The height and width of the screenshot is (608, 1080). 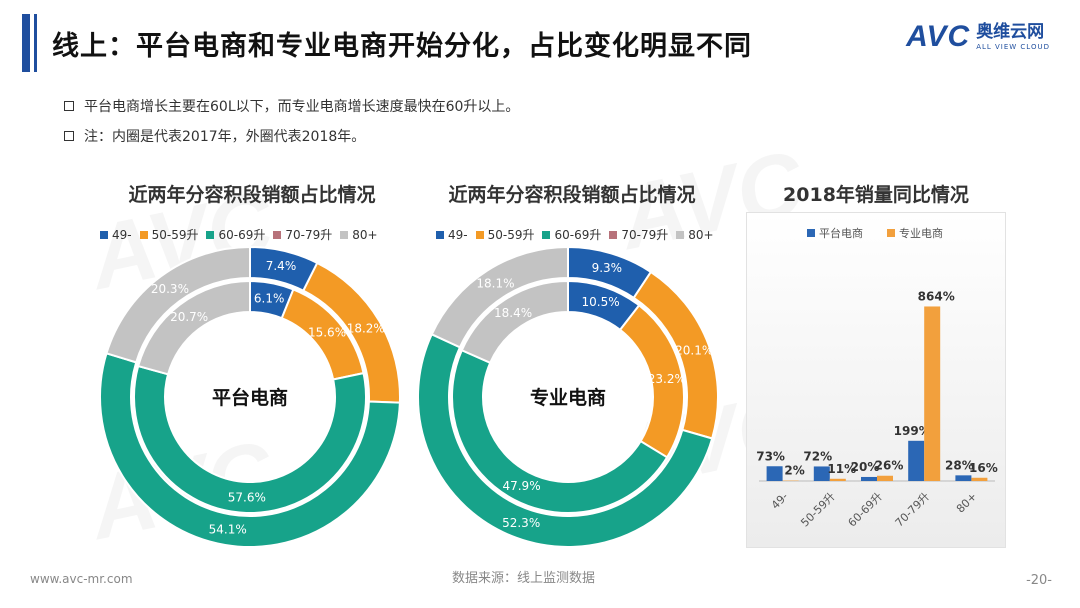 I want to click on bullet-item: 注：内圈是代表2017年，外圈代表2018年。, so click(x=291, y=136).